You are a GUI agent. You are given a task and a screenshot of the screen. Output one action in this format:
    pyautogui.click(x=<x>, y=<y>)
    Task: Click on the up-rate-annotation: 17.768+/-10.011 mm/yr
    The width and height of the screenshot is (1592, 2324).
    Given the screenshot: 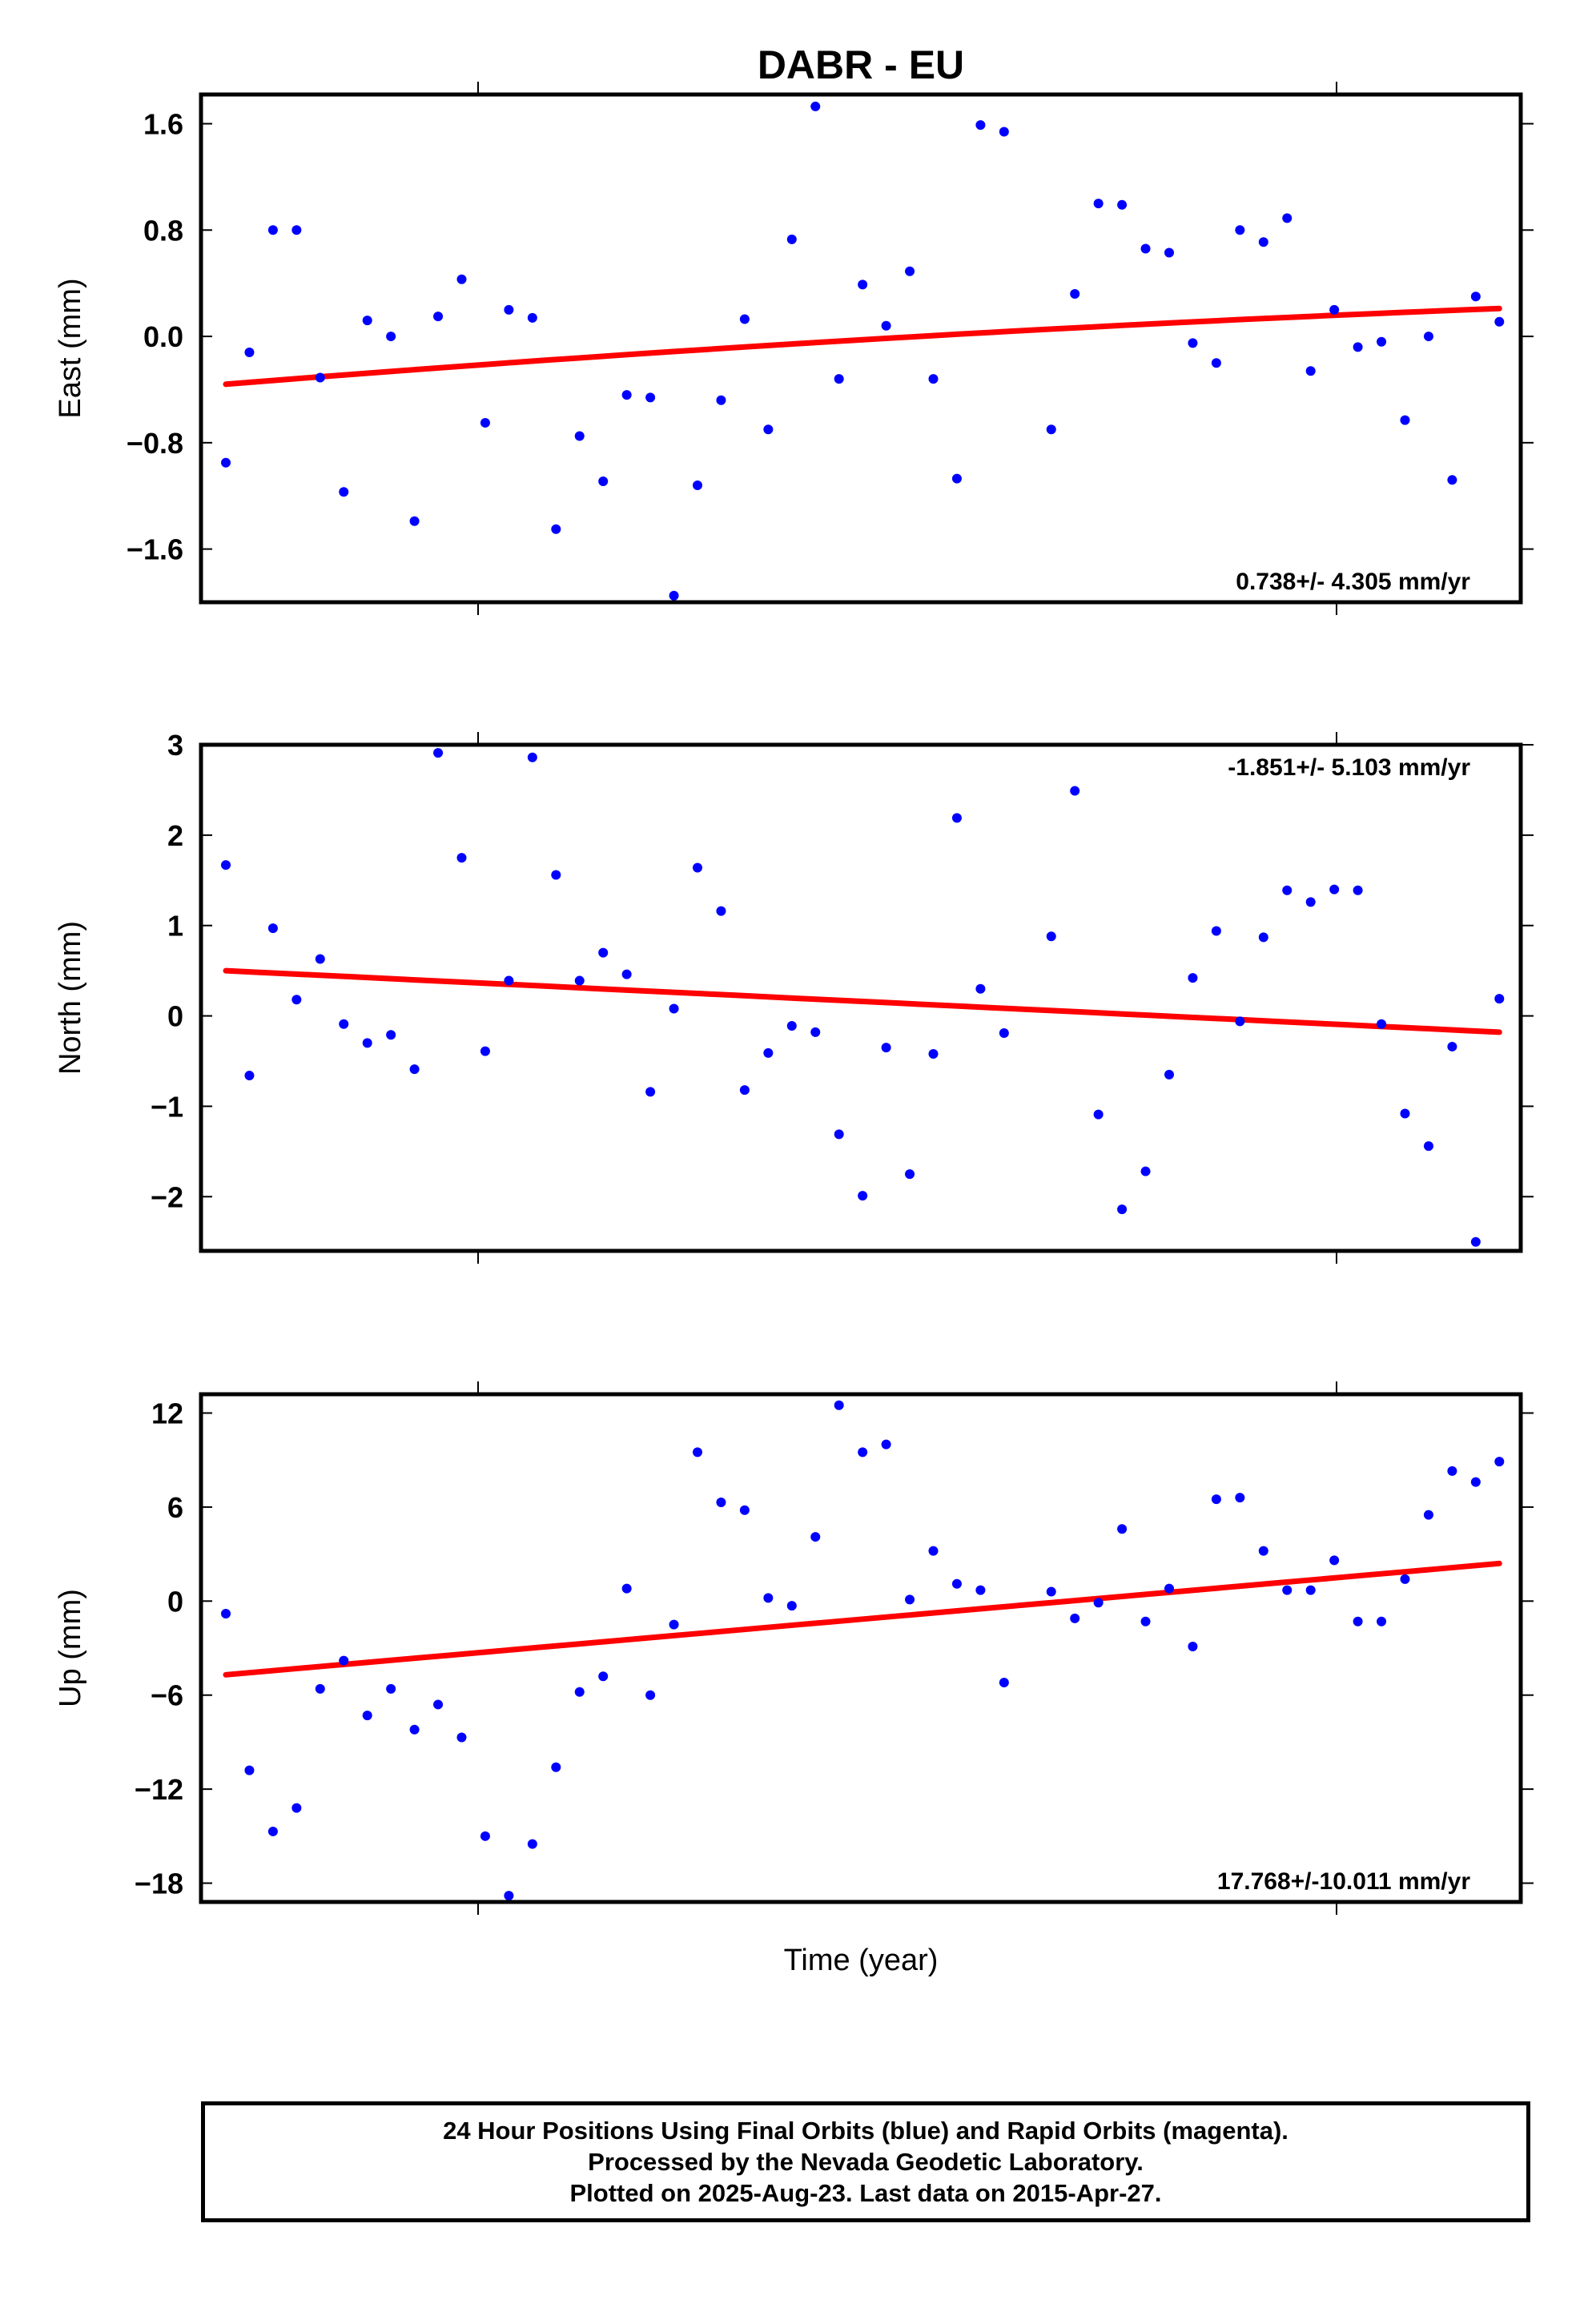 What is the action you would take?
    pyautogui.click(x=1343, y=1882)
    